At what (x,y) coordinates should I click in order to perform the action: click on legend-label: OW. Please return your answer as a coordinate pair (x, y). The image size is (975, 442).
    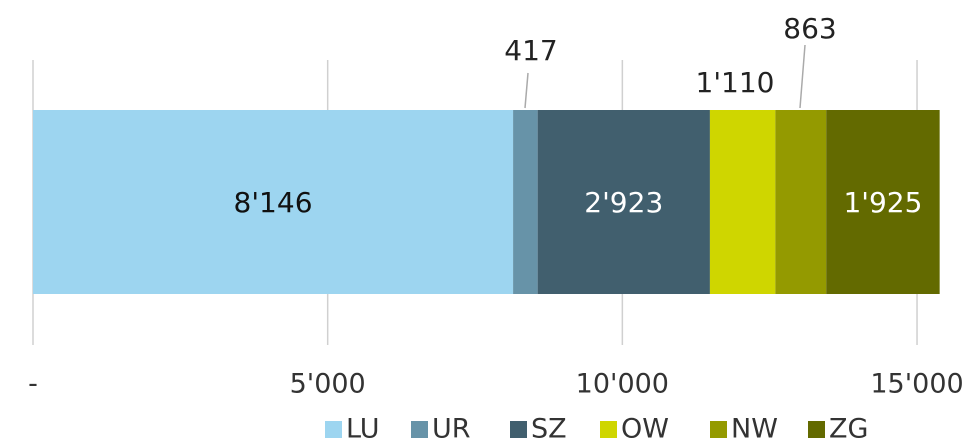
    Looking at the image, I should click on (645, 428).